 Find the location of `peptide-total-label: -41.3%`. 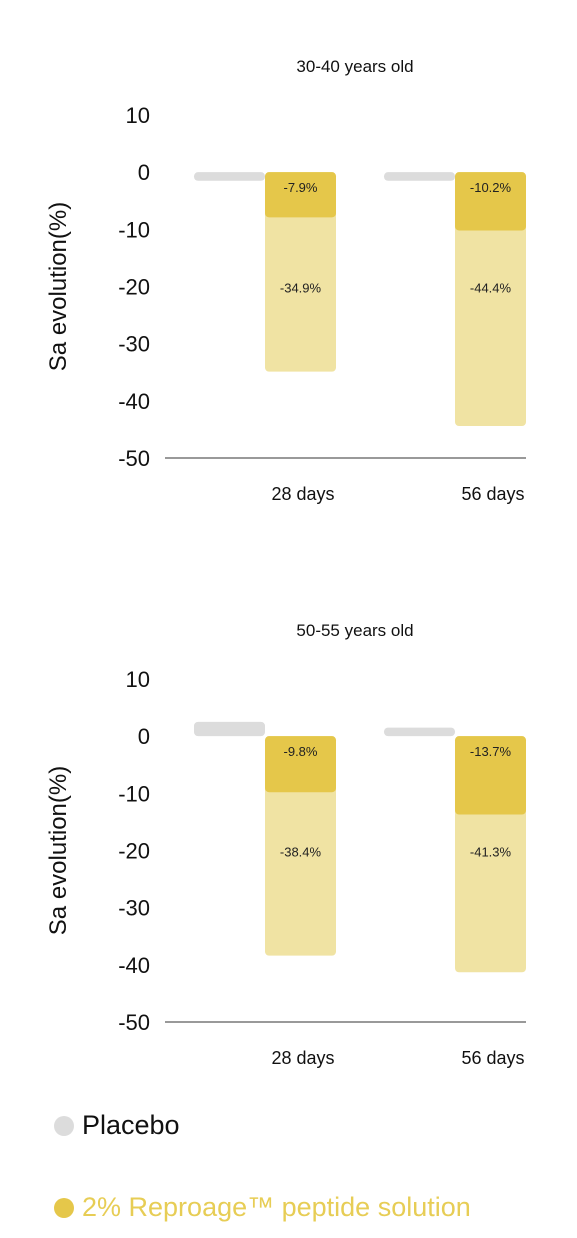

peptide-total-label: -41.3% is located at coordinates (491, 852).